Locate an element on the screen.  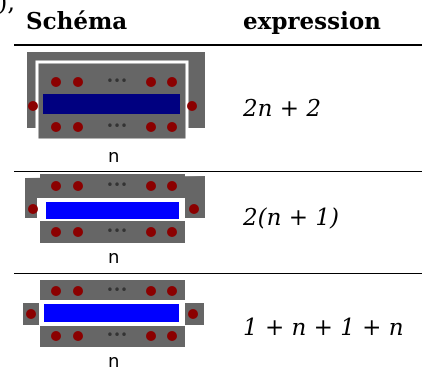
header-expression: expression is located at coordinates (312, 21).